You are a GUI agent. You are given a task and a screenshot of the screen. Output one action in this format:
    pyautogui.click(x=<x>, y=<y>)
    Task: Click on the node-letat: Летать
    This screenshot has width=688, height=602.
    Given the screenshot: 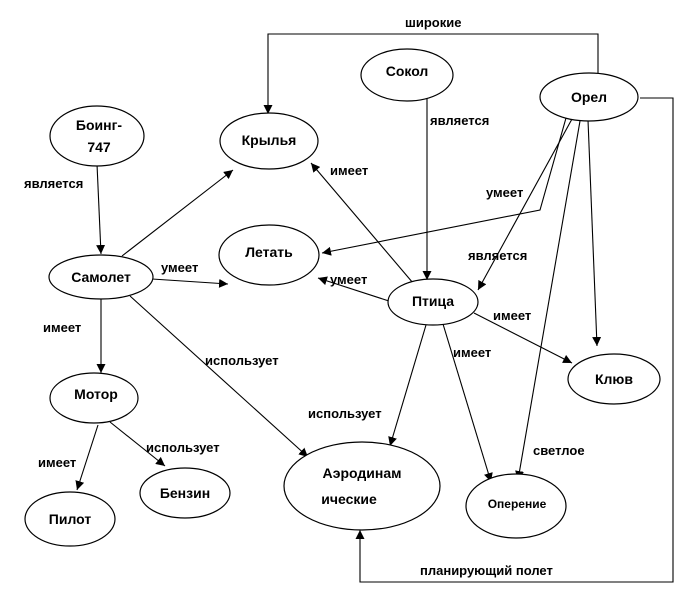 What is the action you would take?
    pyautogui.click(x=269, y=255)
    